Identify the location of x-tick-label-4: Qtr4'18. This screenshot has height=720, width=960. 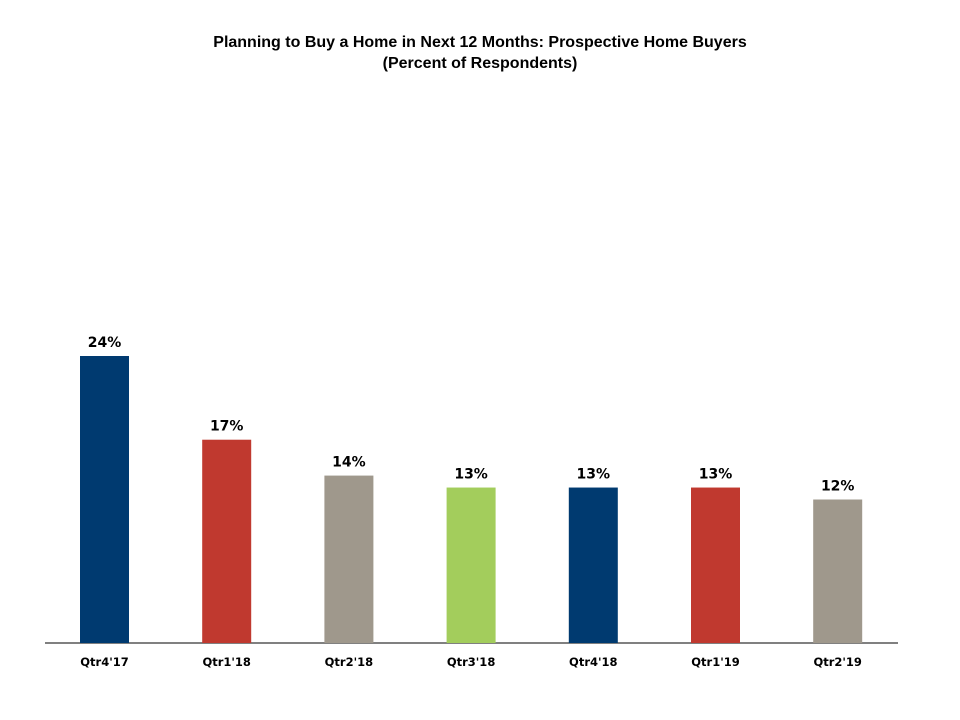
(593, 662).